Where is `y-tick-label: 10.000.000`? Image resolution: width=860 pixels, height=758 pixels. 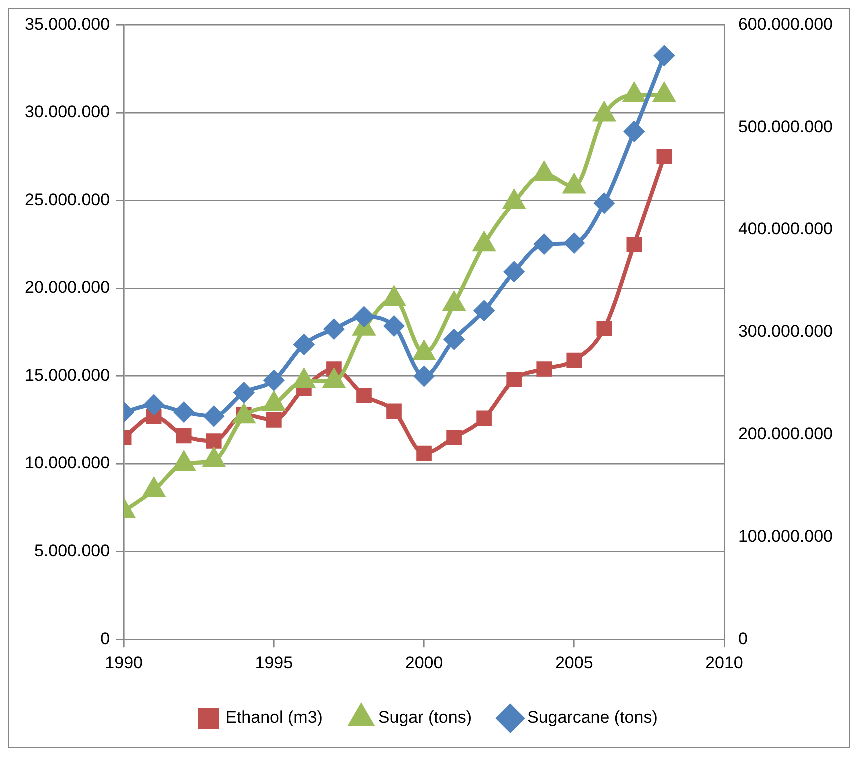
y-tick-label: 10.000.000 is located at coordinates (67, 463).